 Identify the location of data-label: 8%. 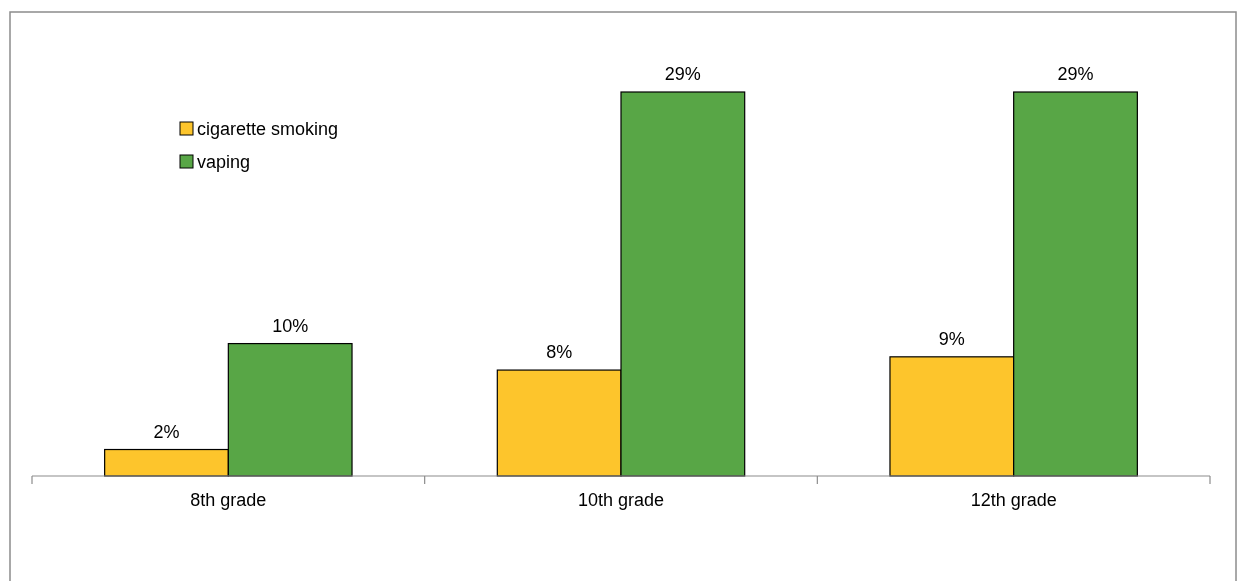
(559, 352).